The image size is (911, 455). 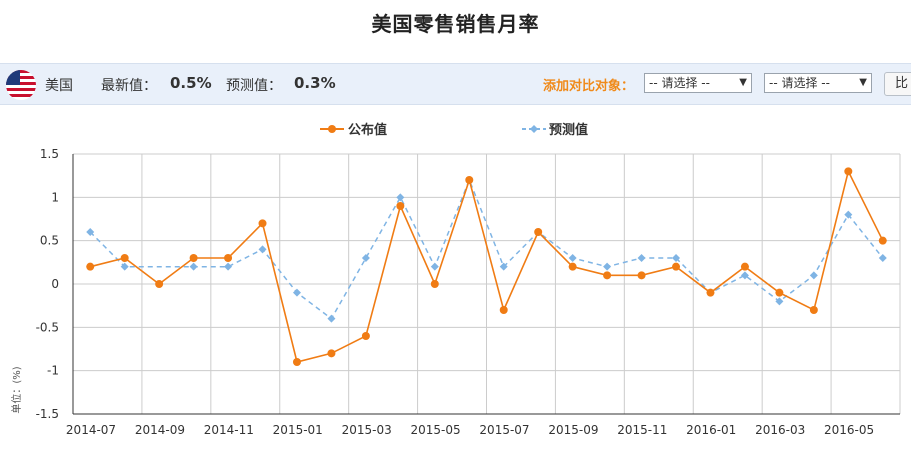 What do you see at coordinates (298, 430) in the screenshot?
I see `x-tick-label: 2015-01` at bounding box center [298, 430].